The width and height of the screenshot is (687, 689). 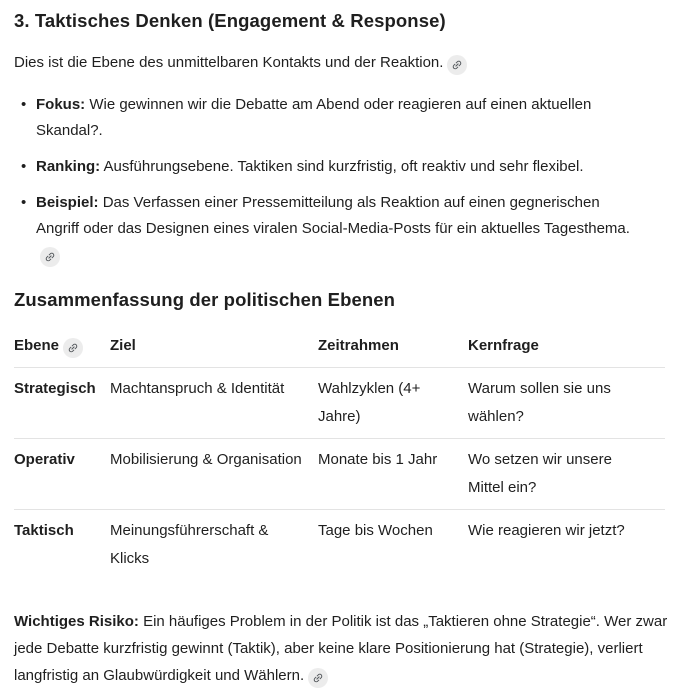 I want to click on cell-kernfrage: Warum sollen sie uns wählen?, so click(x=566, y=403).